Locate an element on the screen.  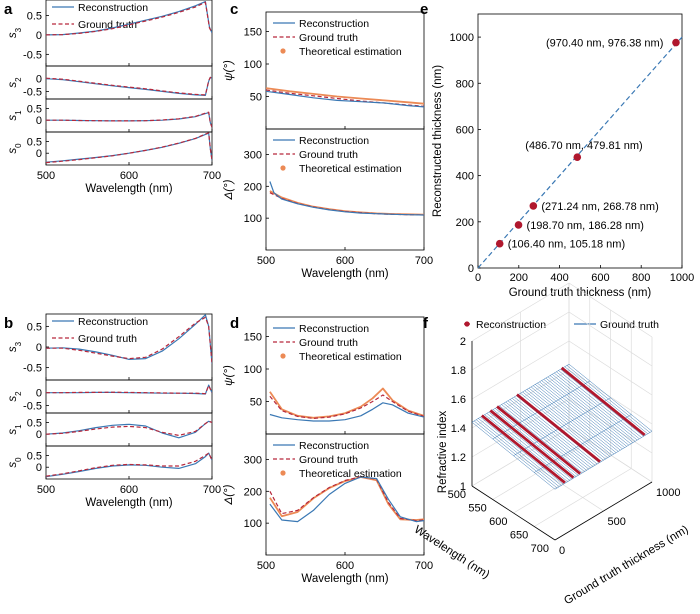
b-sub-3-xticklabel-2: 700 is located at coordinates (212, 490).